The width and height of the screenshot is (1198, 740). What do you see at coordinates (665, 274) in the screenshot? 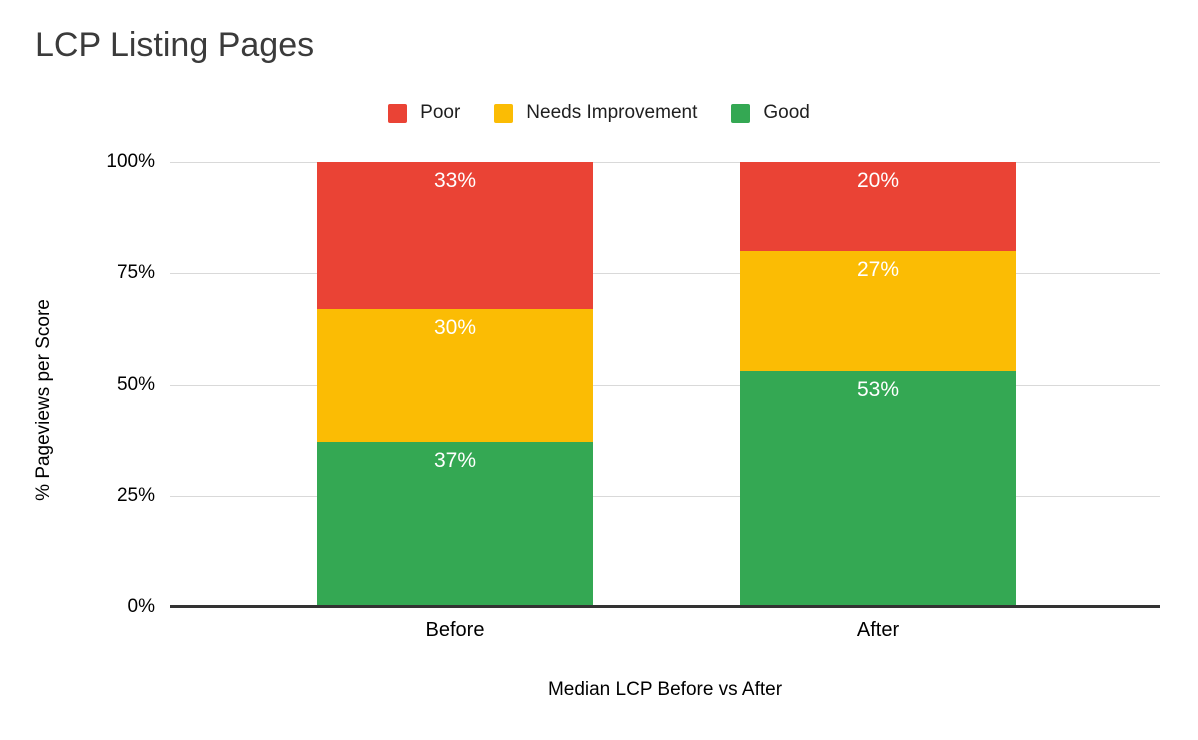
I see `gridline-75%` at bounding box center [665, 274].